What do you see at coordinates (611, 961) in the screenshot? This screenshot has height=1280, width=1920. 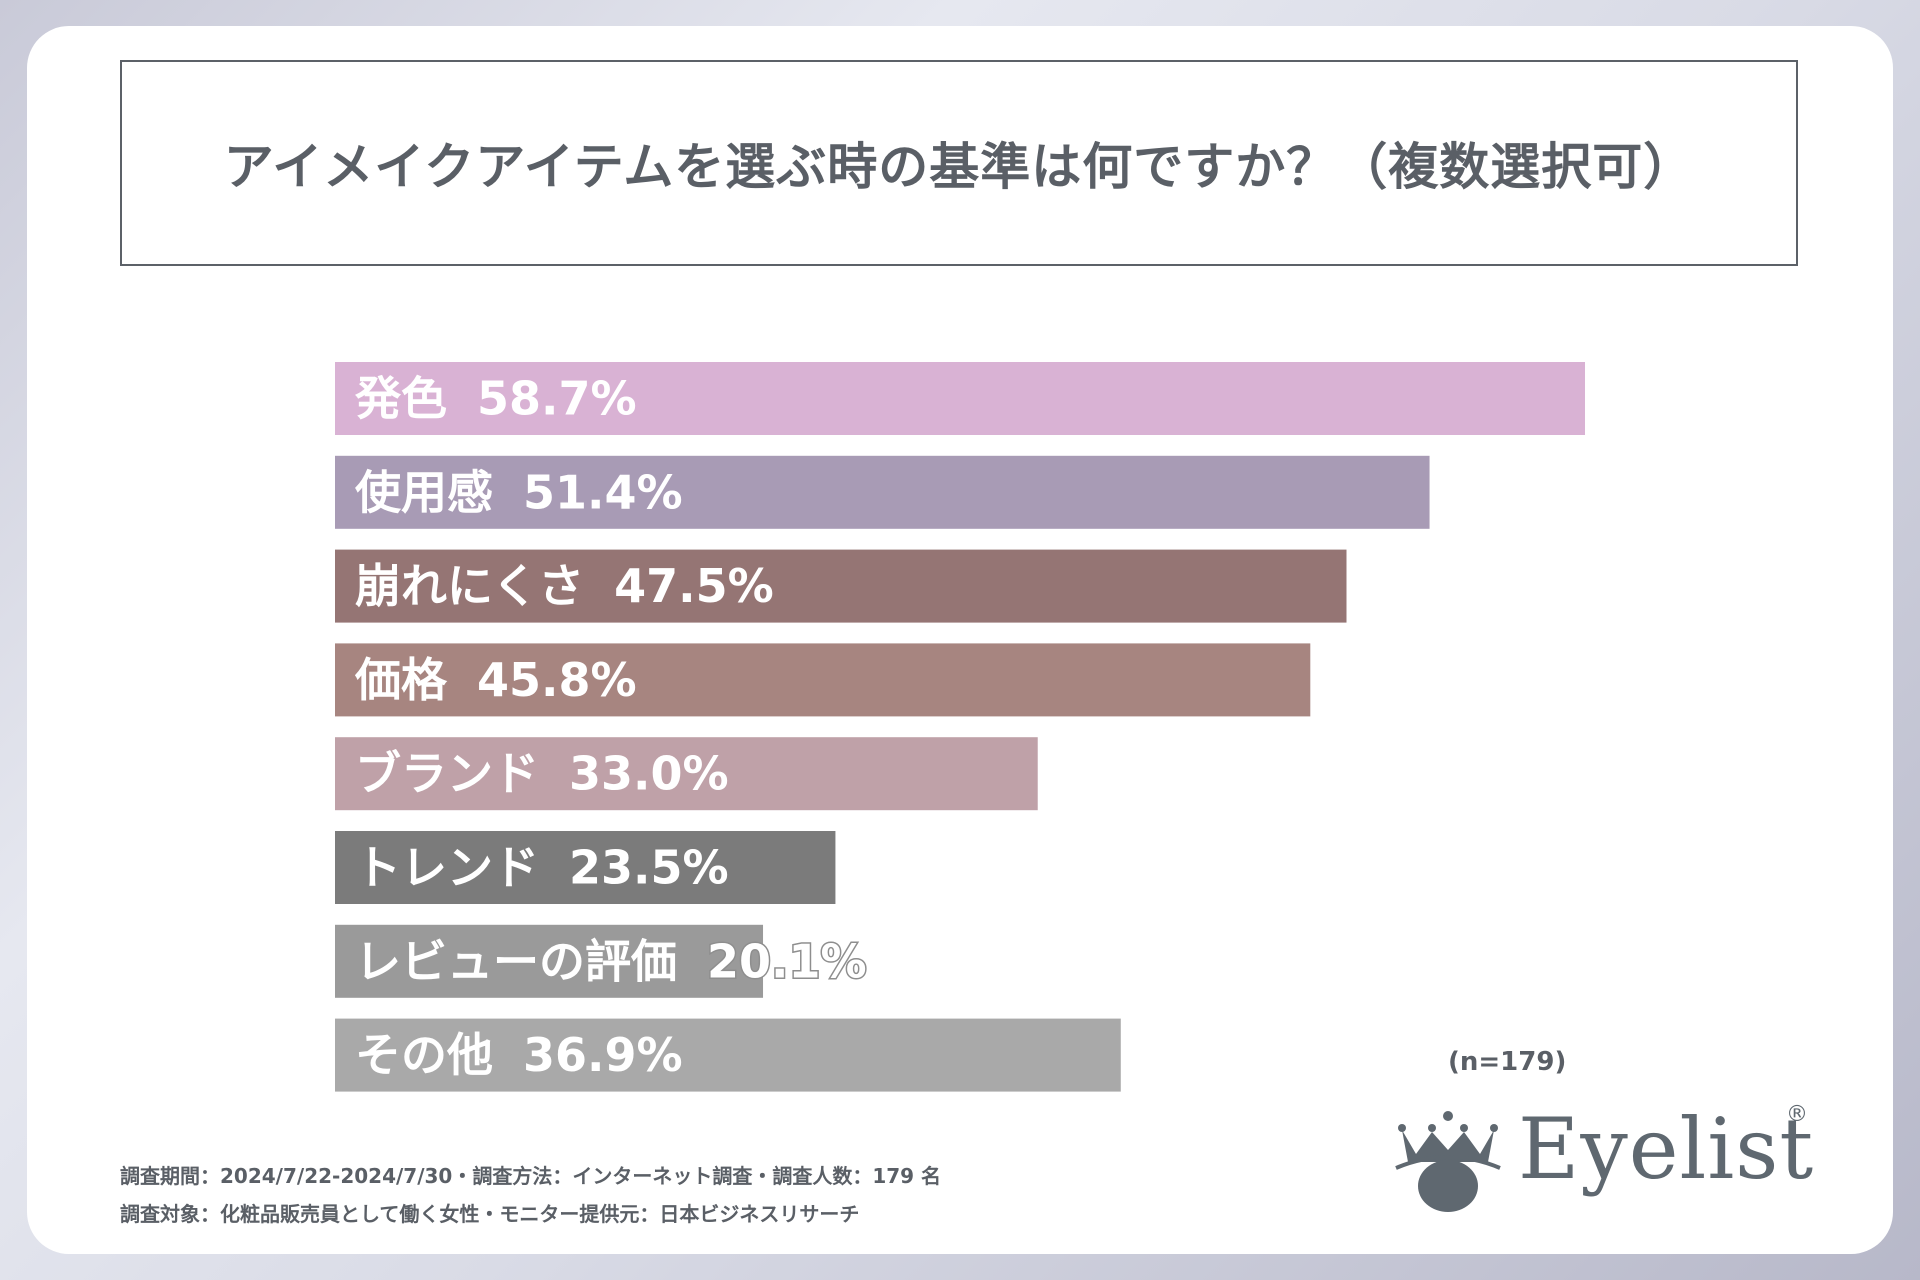 I see `bar-label-6: レビューの評価 20.1%` at bounding box center [611, 961].